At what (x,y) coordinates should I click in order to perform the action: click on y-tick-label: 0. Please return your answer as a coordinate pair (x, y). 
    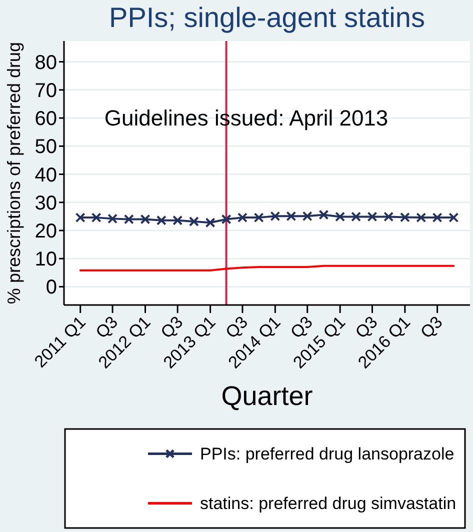
    Looking at the image, I should click on (51, 287).